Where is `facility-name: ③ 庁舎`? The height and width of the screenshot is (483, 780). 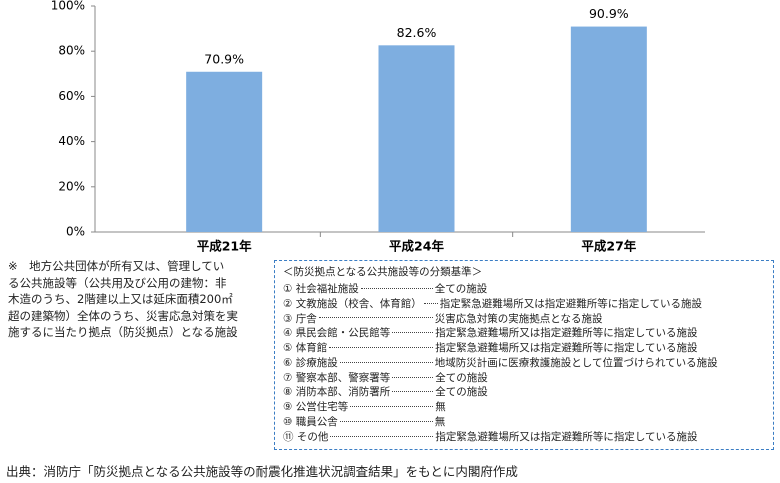
facility-name: ③ 庁舎 is located at coordinates (300, 318).